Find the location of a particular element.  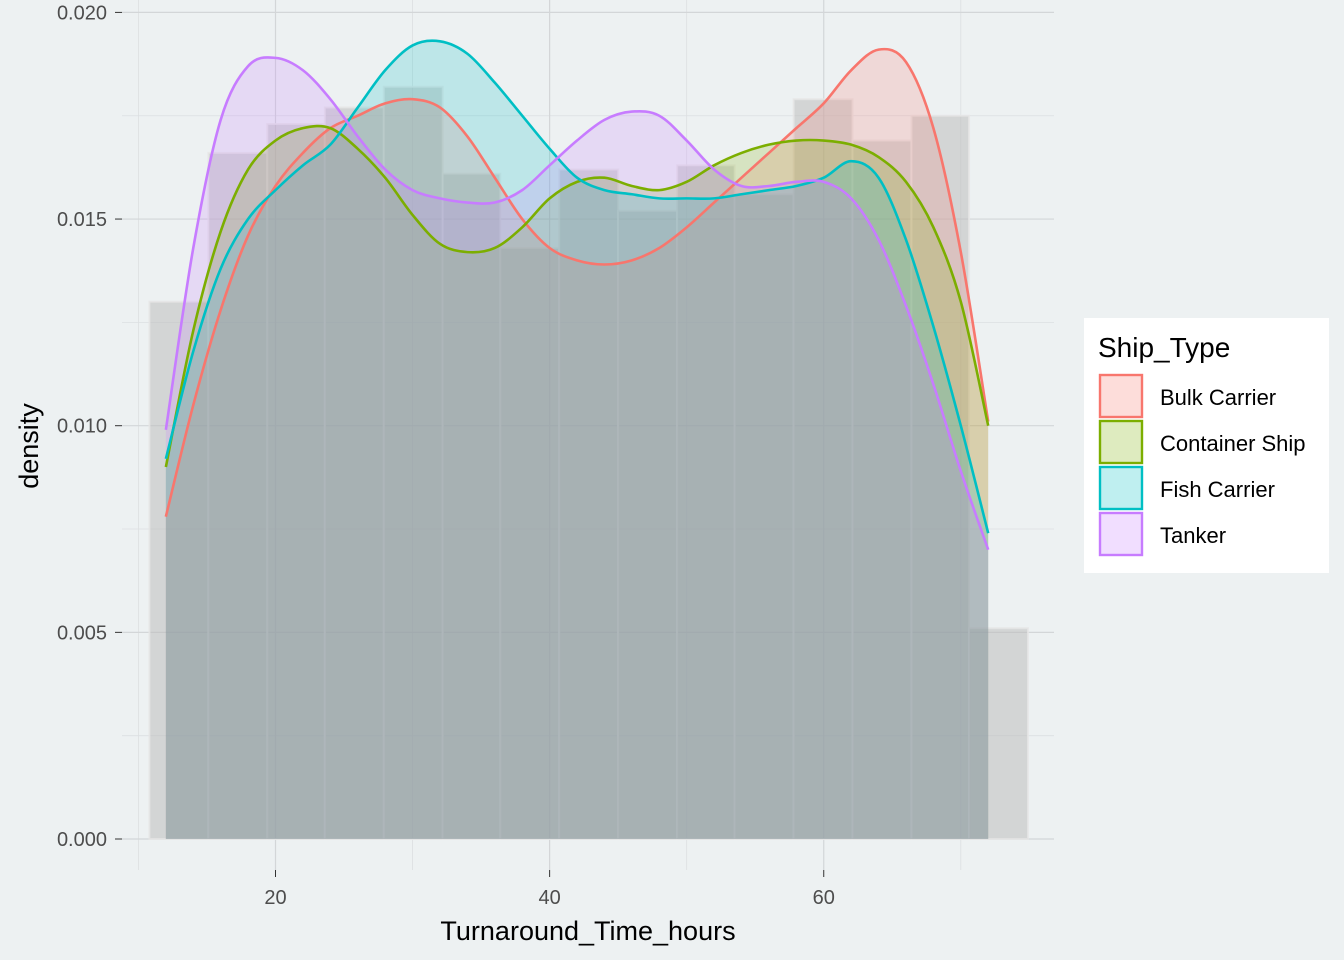

legend-label-container-ship: Container Ship is located at coordinates (1233, 443).